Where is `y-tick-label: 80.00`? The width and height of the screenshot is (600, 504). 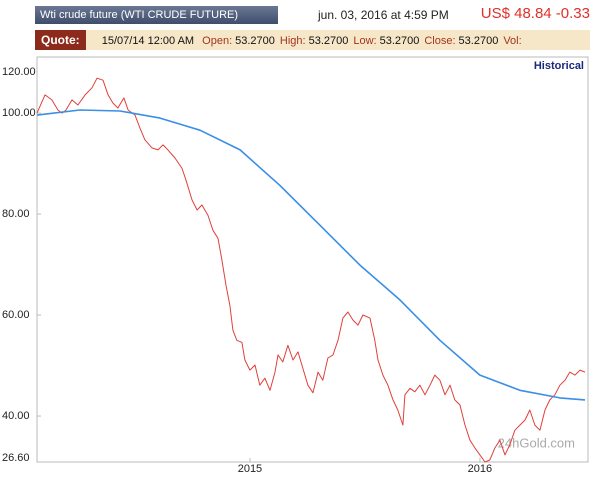 y-tick-label: 80.00 is located at coordinates (16, 214).